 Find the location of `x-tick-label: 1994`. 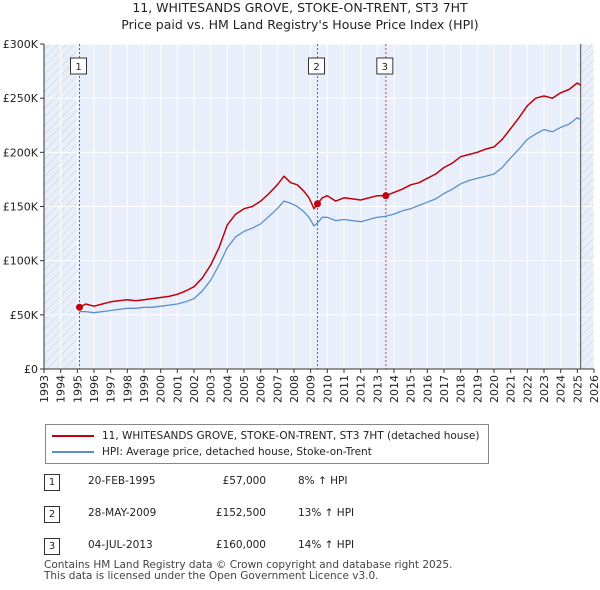

x-tick-label: 1994 is located at coordinates (61, 389).